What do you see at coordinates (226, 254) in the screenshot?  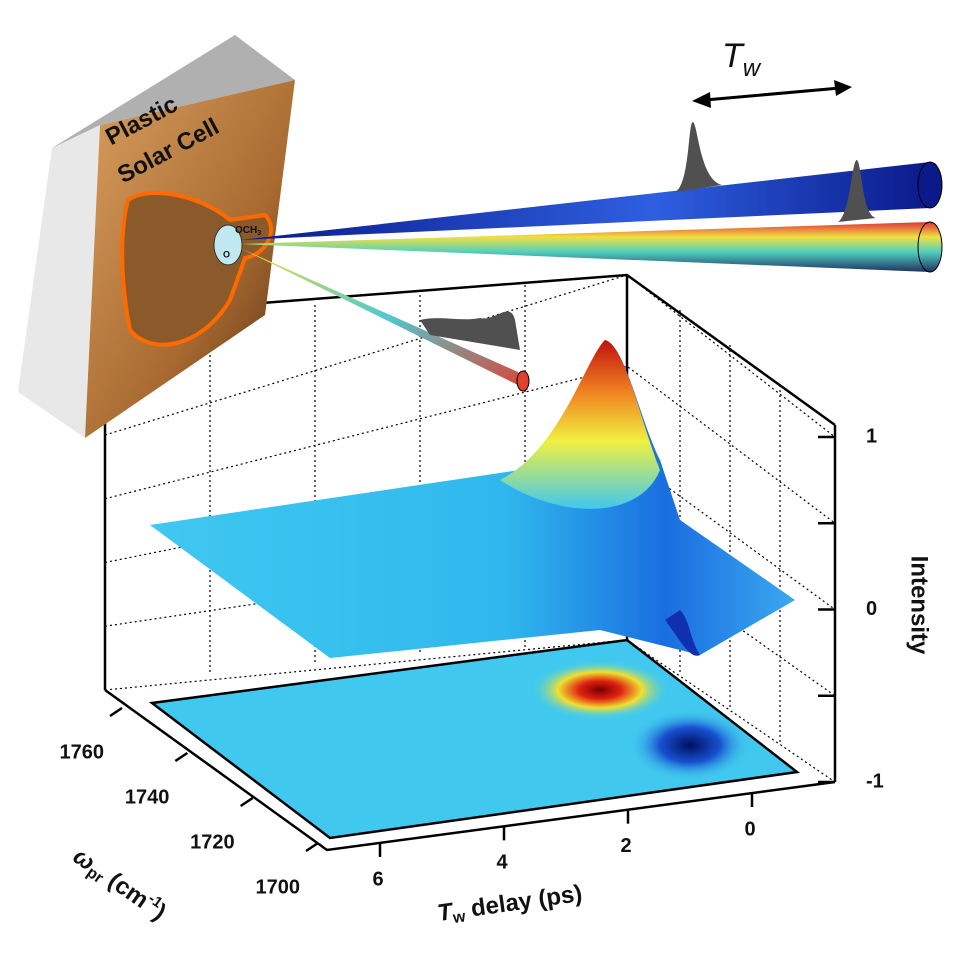 I see `carbonyl-label: O` at bounding box center [226, 254].